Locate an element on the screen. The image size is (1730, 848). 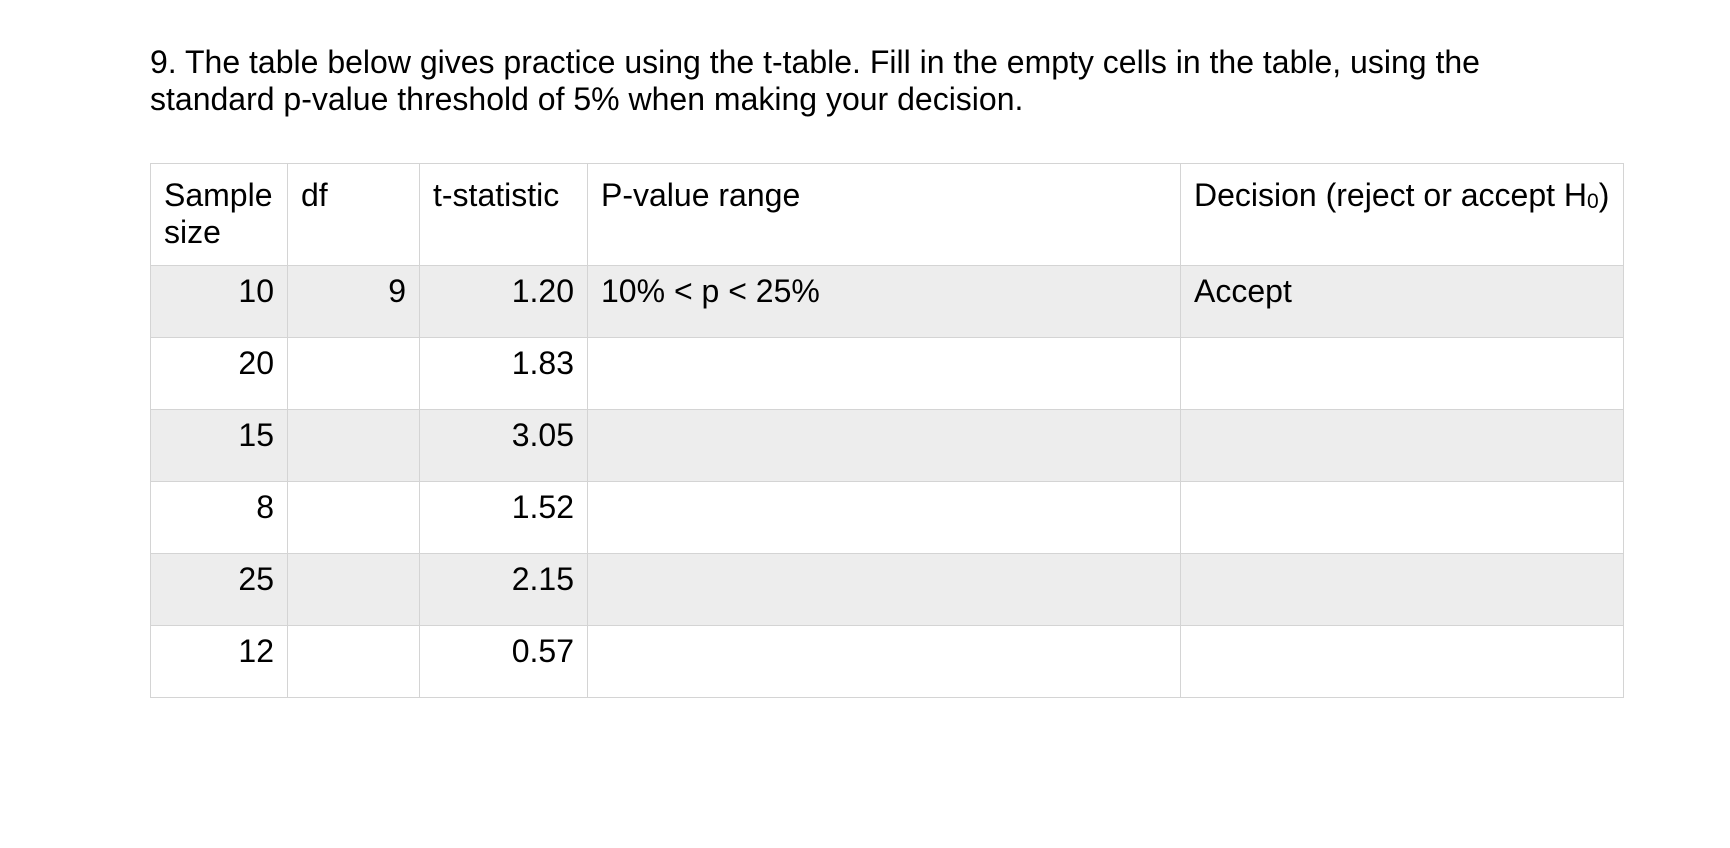
cell-t-statistic: 1.20 is located at coordinates (503, 301).